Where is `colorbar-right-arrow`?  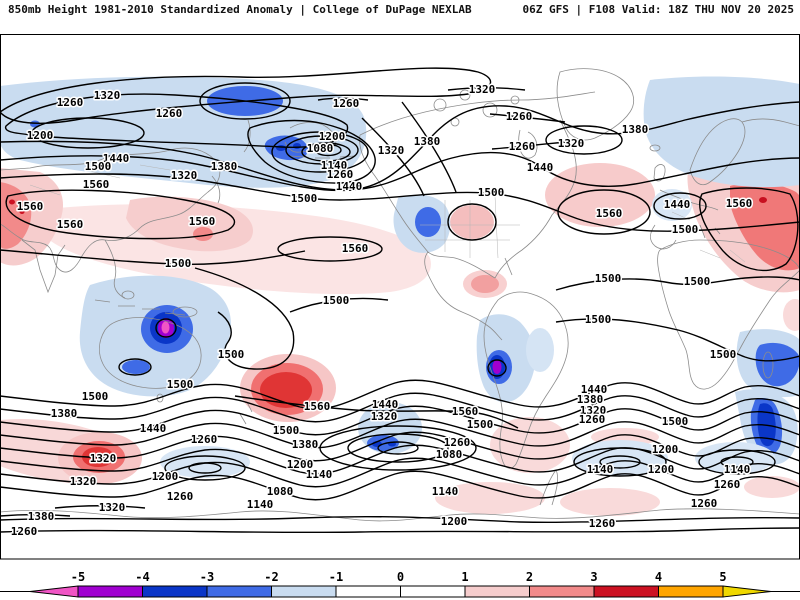 colorbar-right-arrow is located at coordinates (747, 591).